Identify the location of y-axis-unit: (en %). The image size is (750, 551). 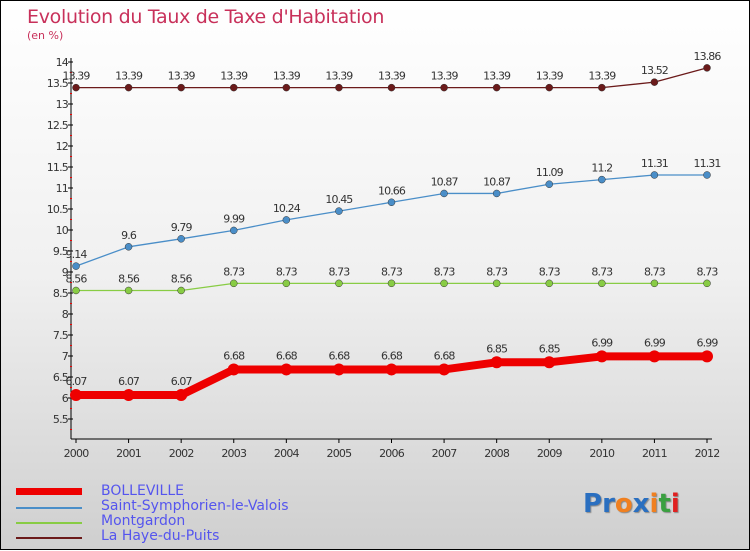
(45, 35).